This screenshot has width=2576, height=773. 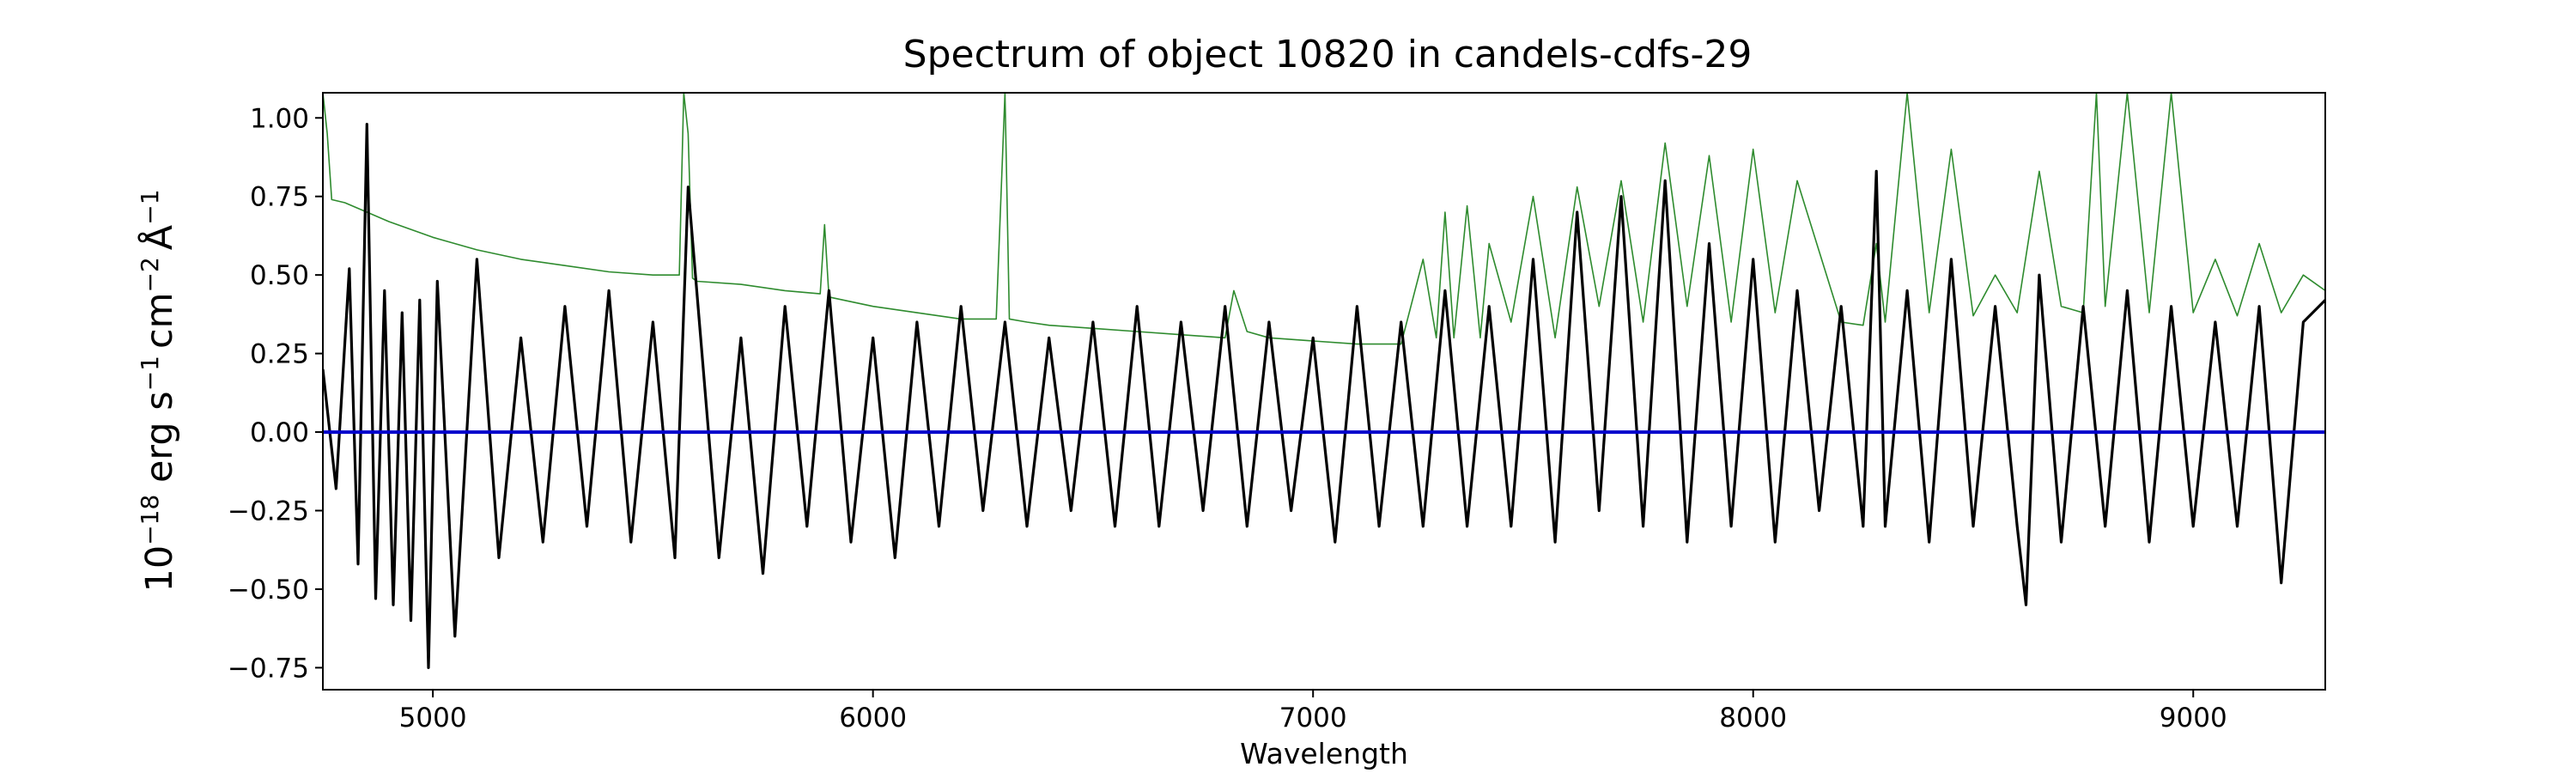 I want to click on y-tick-label: 0.25, so click(x=280, y=354).